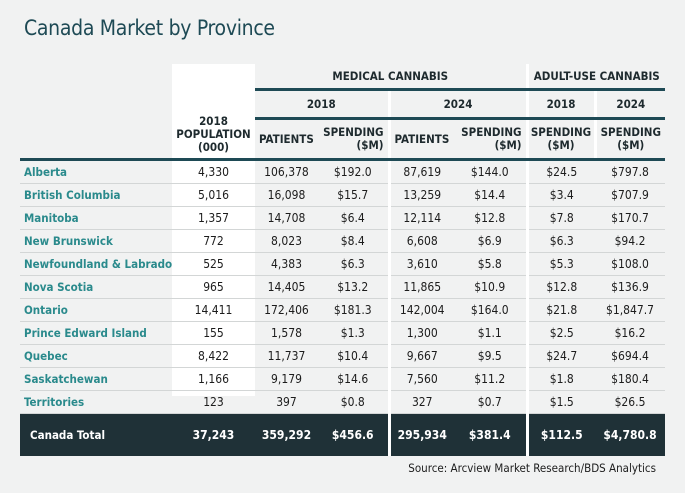  Describe the element at coordinates (286, 310) in the screenshot. I see `med2018-patients-value: 172,406` at that location.